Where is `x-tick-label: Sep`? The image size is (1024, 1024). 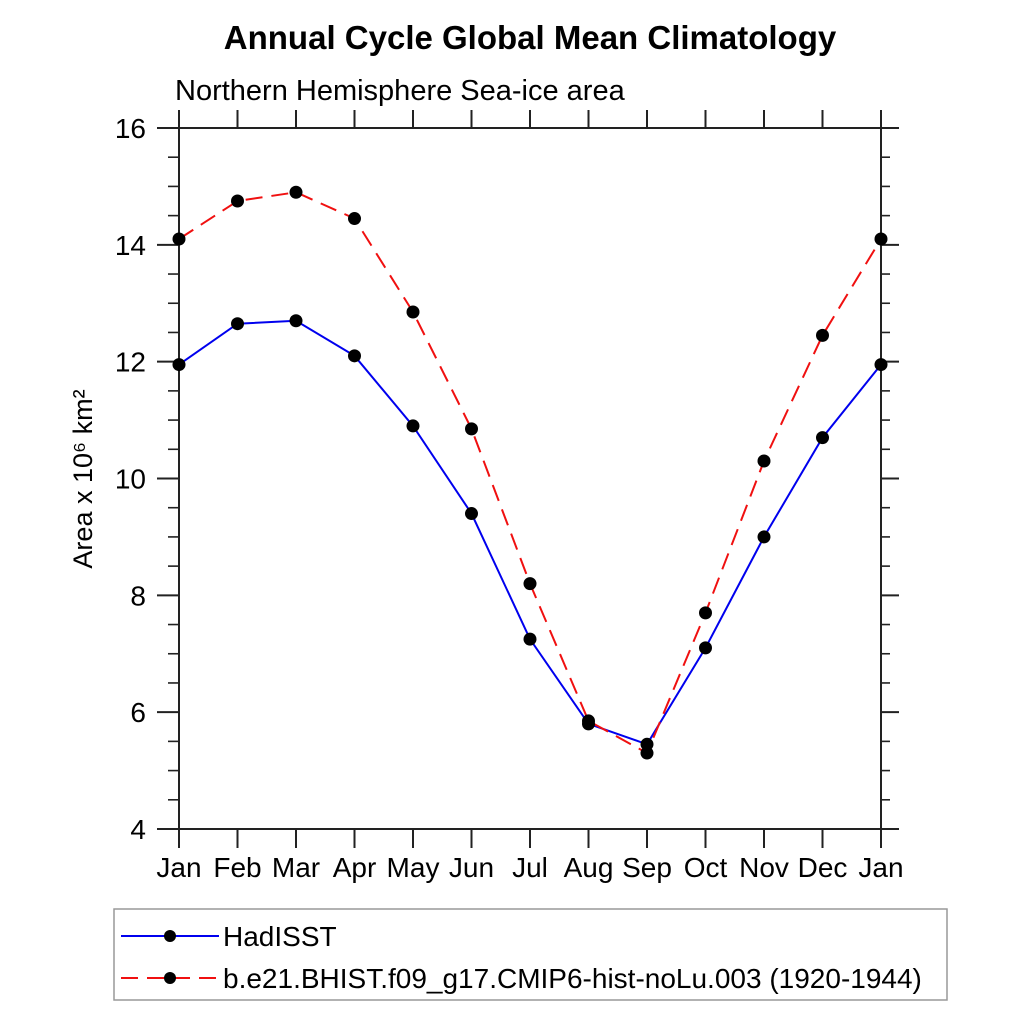
x-tick-label: Sep is located at coordinates (647, 867).